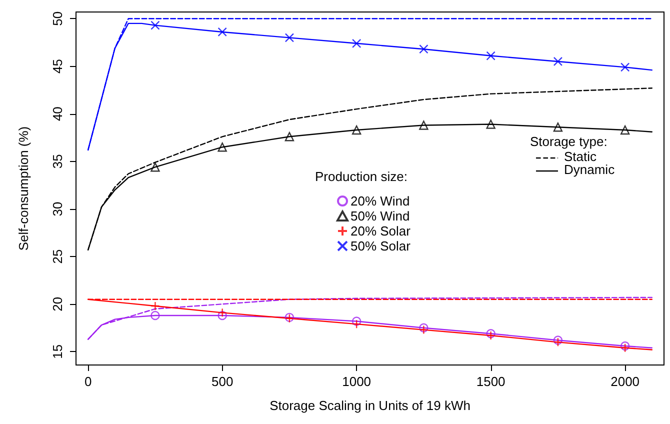  Describe the element at coordinates (57, 304) in the screenshot. I see `y-tick-label: 20` at that location.